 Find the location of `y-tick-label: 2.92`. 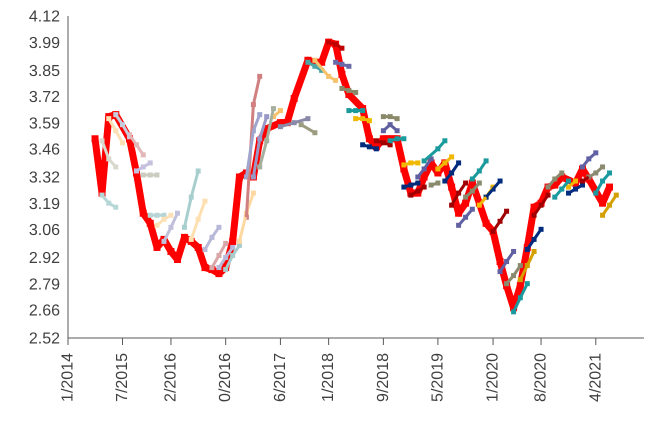

y-tick-label: 2.92 is located at coordinates (44, 259).